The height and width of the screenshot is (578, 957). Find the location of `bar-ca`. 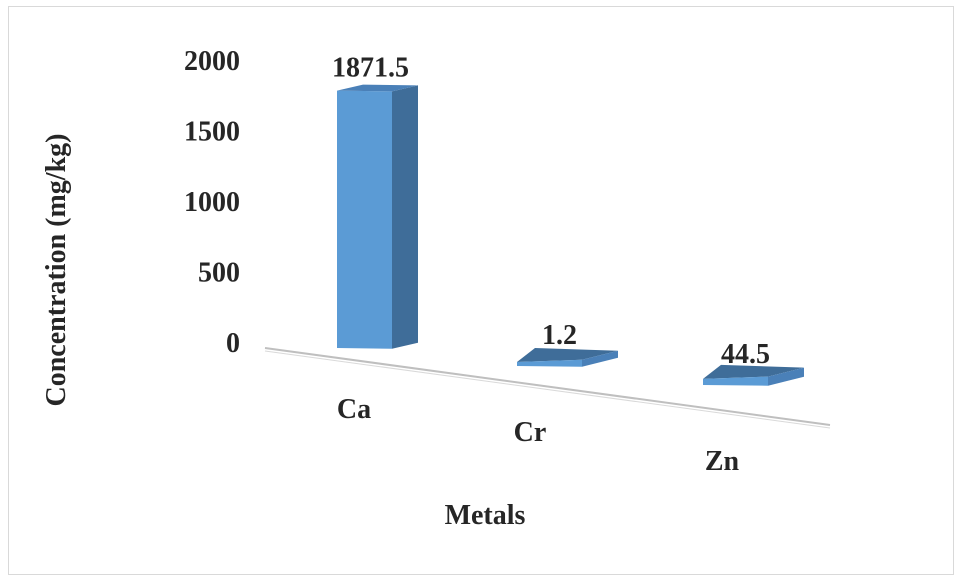

bar-ca is located at coordinates (377, 216).